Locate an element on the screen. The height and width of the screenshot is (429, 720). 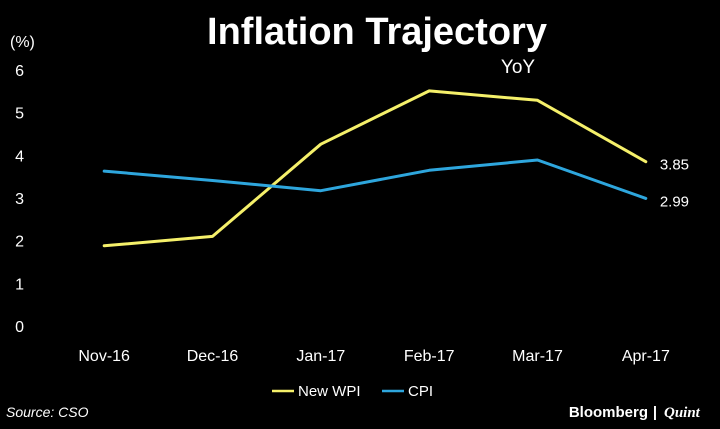
y-tick-label: 5 is located at coordinates (19, 114).